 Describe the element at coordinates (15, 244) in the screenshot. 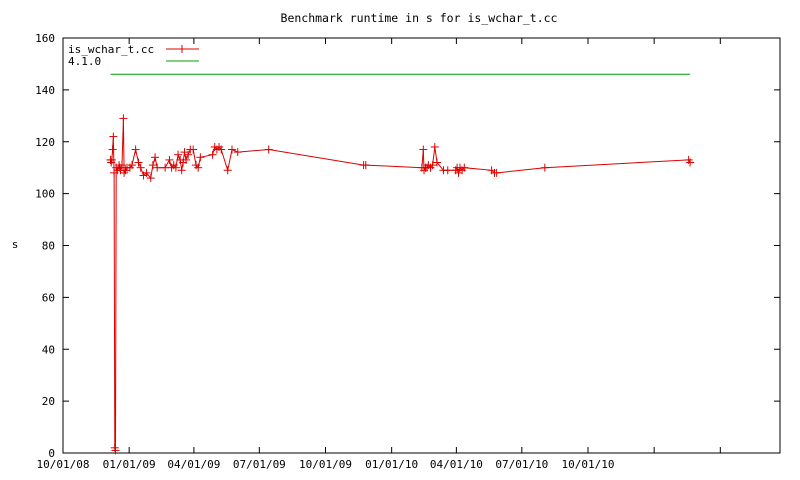

I see `y-axis-label: s` at that location.